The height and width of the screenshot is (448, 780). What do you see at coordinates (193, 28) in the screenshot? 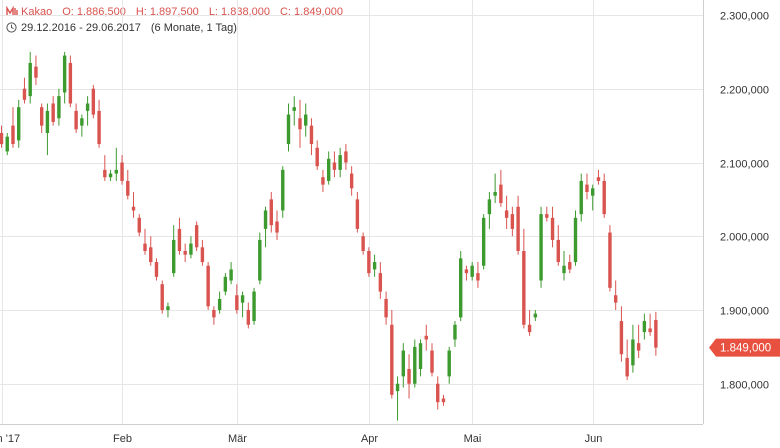
I see `period-label: (6 Monate, 1 Tag)` at bounding box center [193, 28].